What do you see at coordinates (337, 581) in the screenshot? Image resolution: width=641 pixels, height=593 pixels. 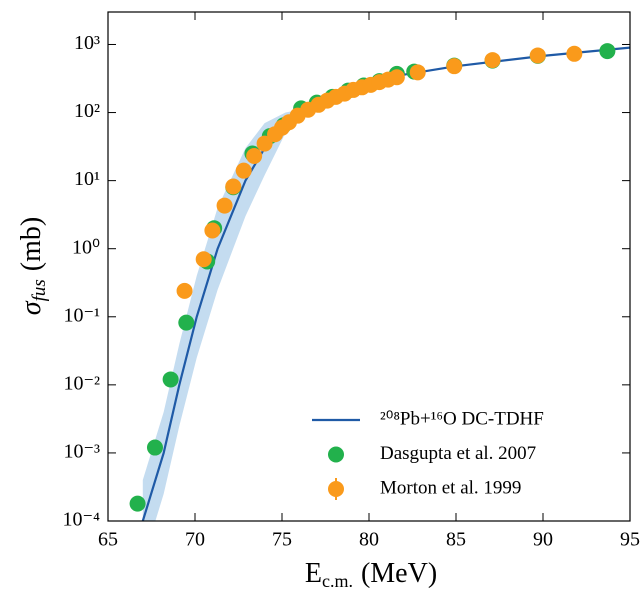 I see `x-label-subscript: c.m.` at bounding box center [337, 581].